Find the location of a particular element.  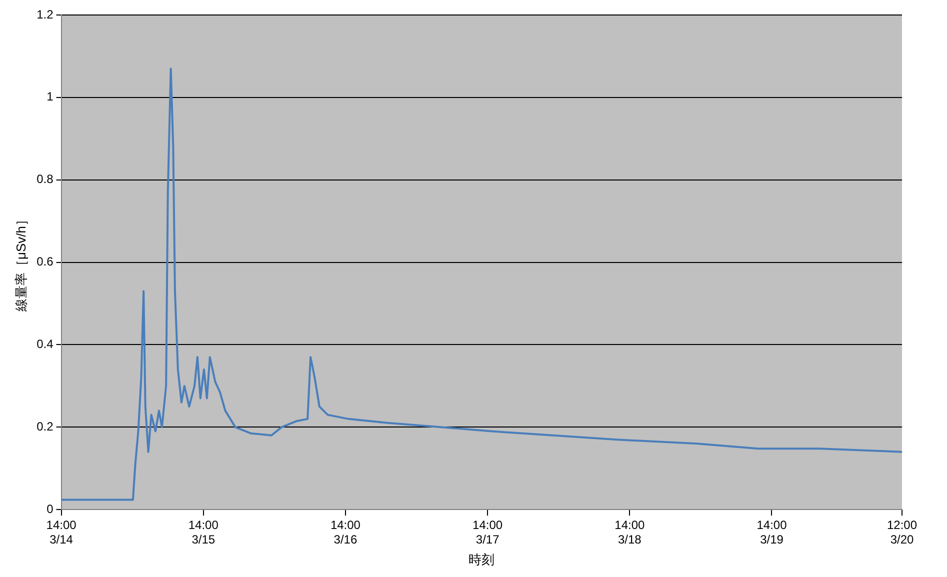

x-tick-label: 14:00 3/16 is located at coordinates (345, 532).